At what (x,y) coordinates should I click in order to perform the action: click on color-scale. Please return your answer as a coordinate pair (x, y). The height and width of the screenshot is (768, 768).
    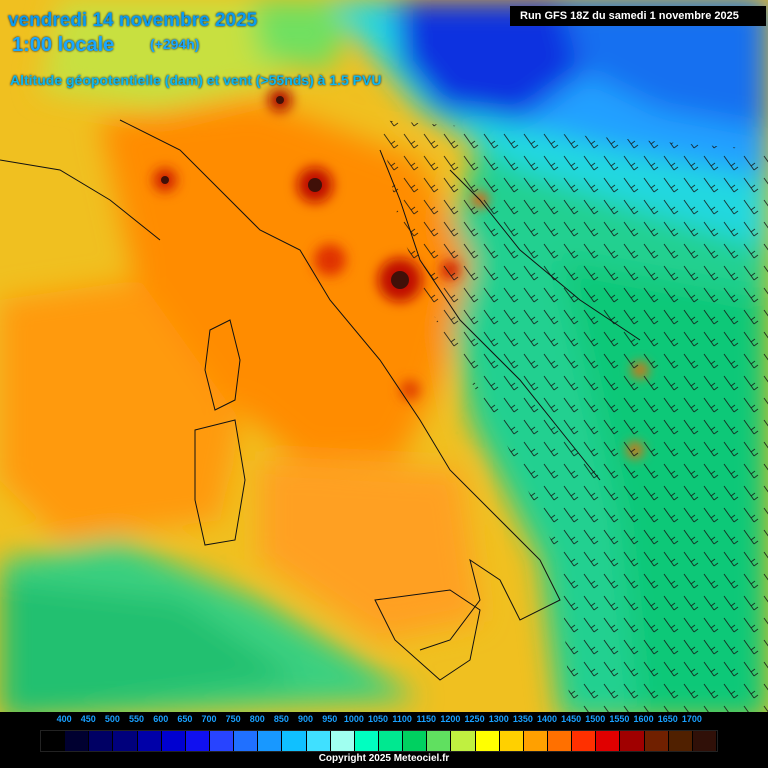
    Looking at the image, I should click on (379, 741).